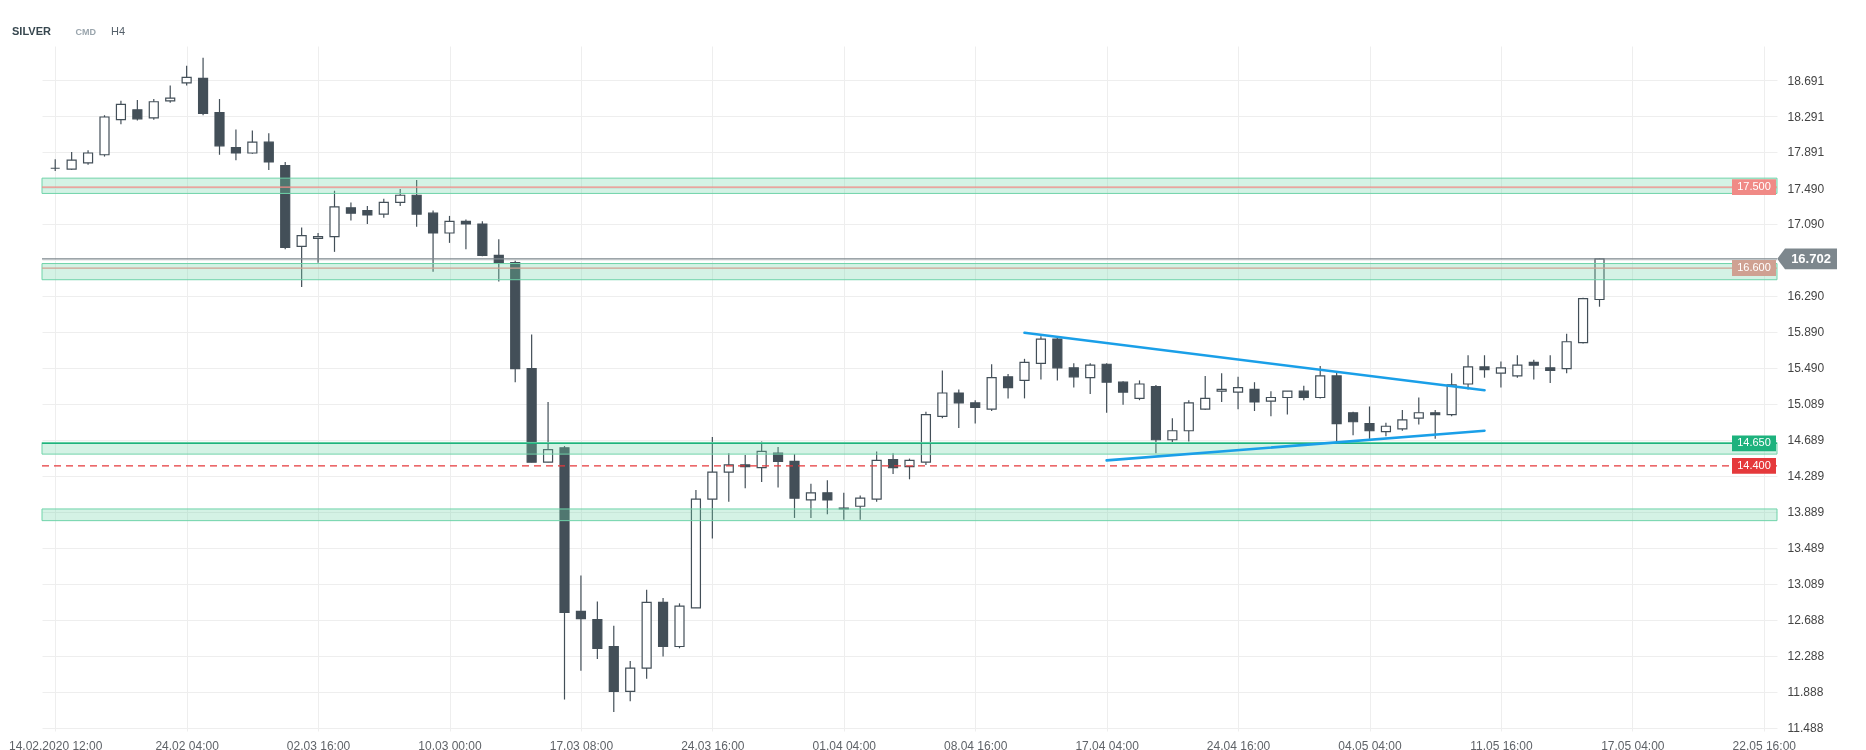 The height and width of the screenshot is (750, 1866). Describe the element at coordinates (1806, 116) in the screenshot. I see `y-tick-label: 18.291` at that location.